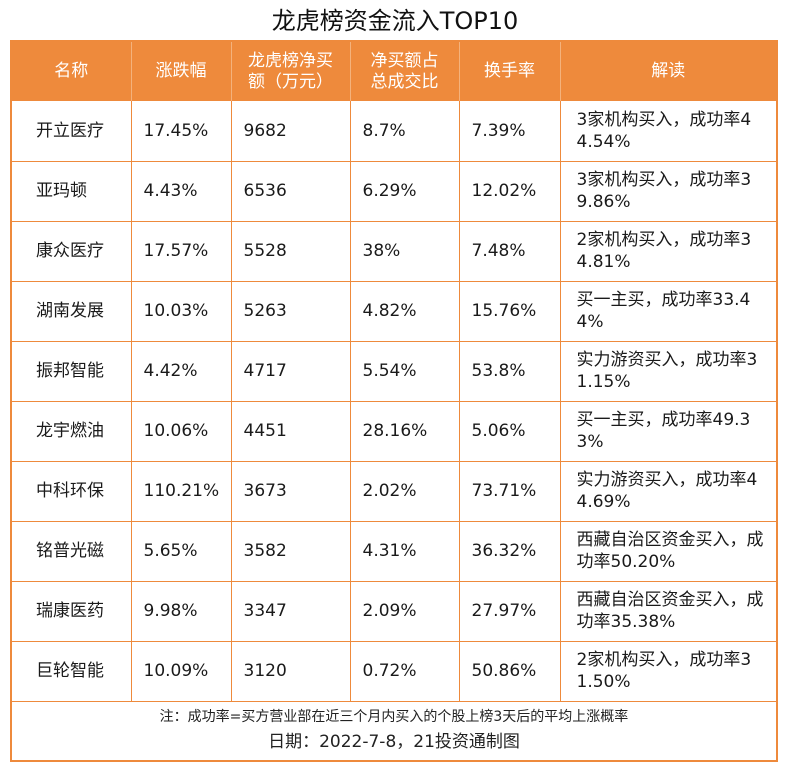 This screenshot has height=770, width=790. What do you see at coordinates (181, 131) in the screenshot?
I see `cell-change: 17.45%` at bounding box center [181, 131].